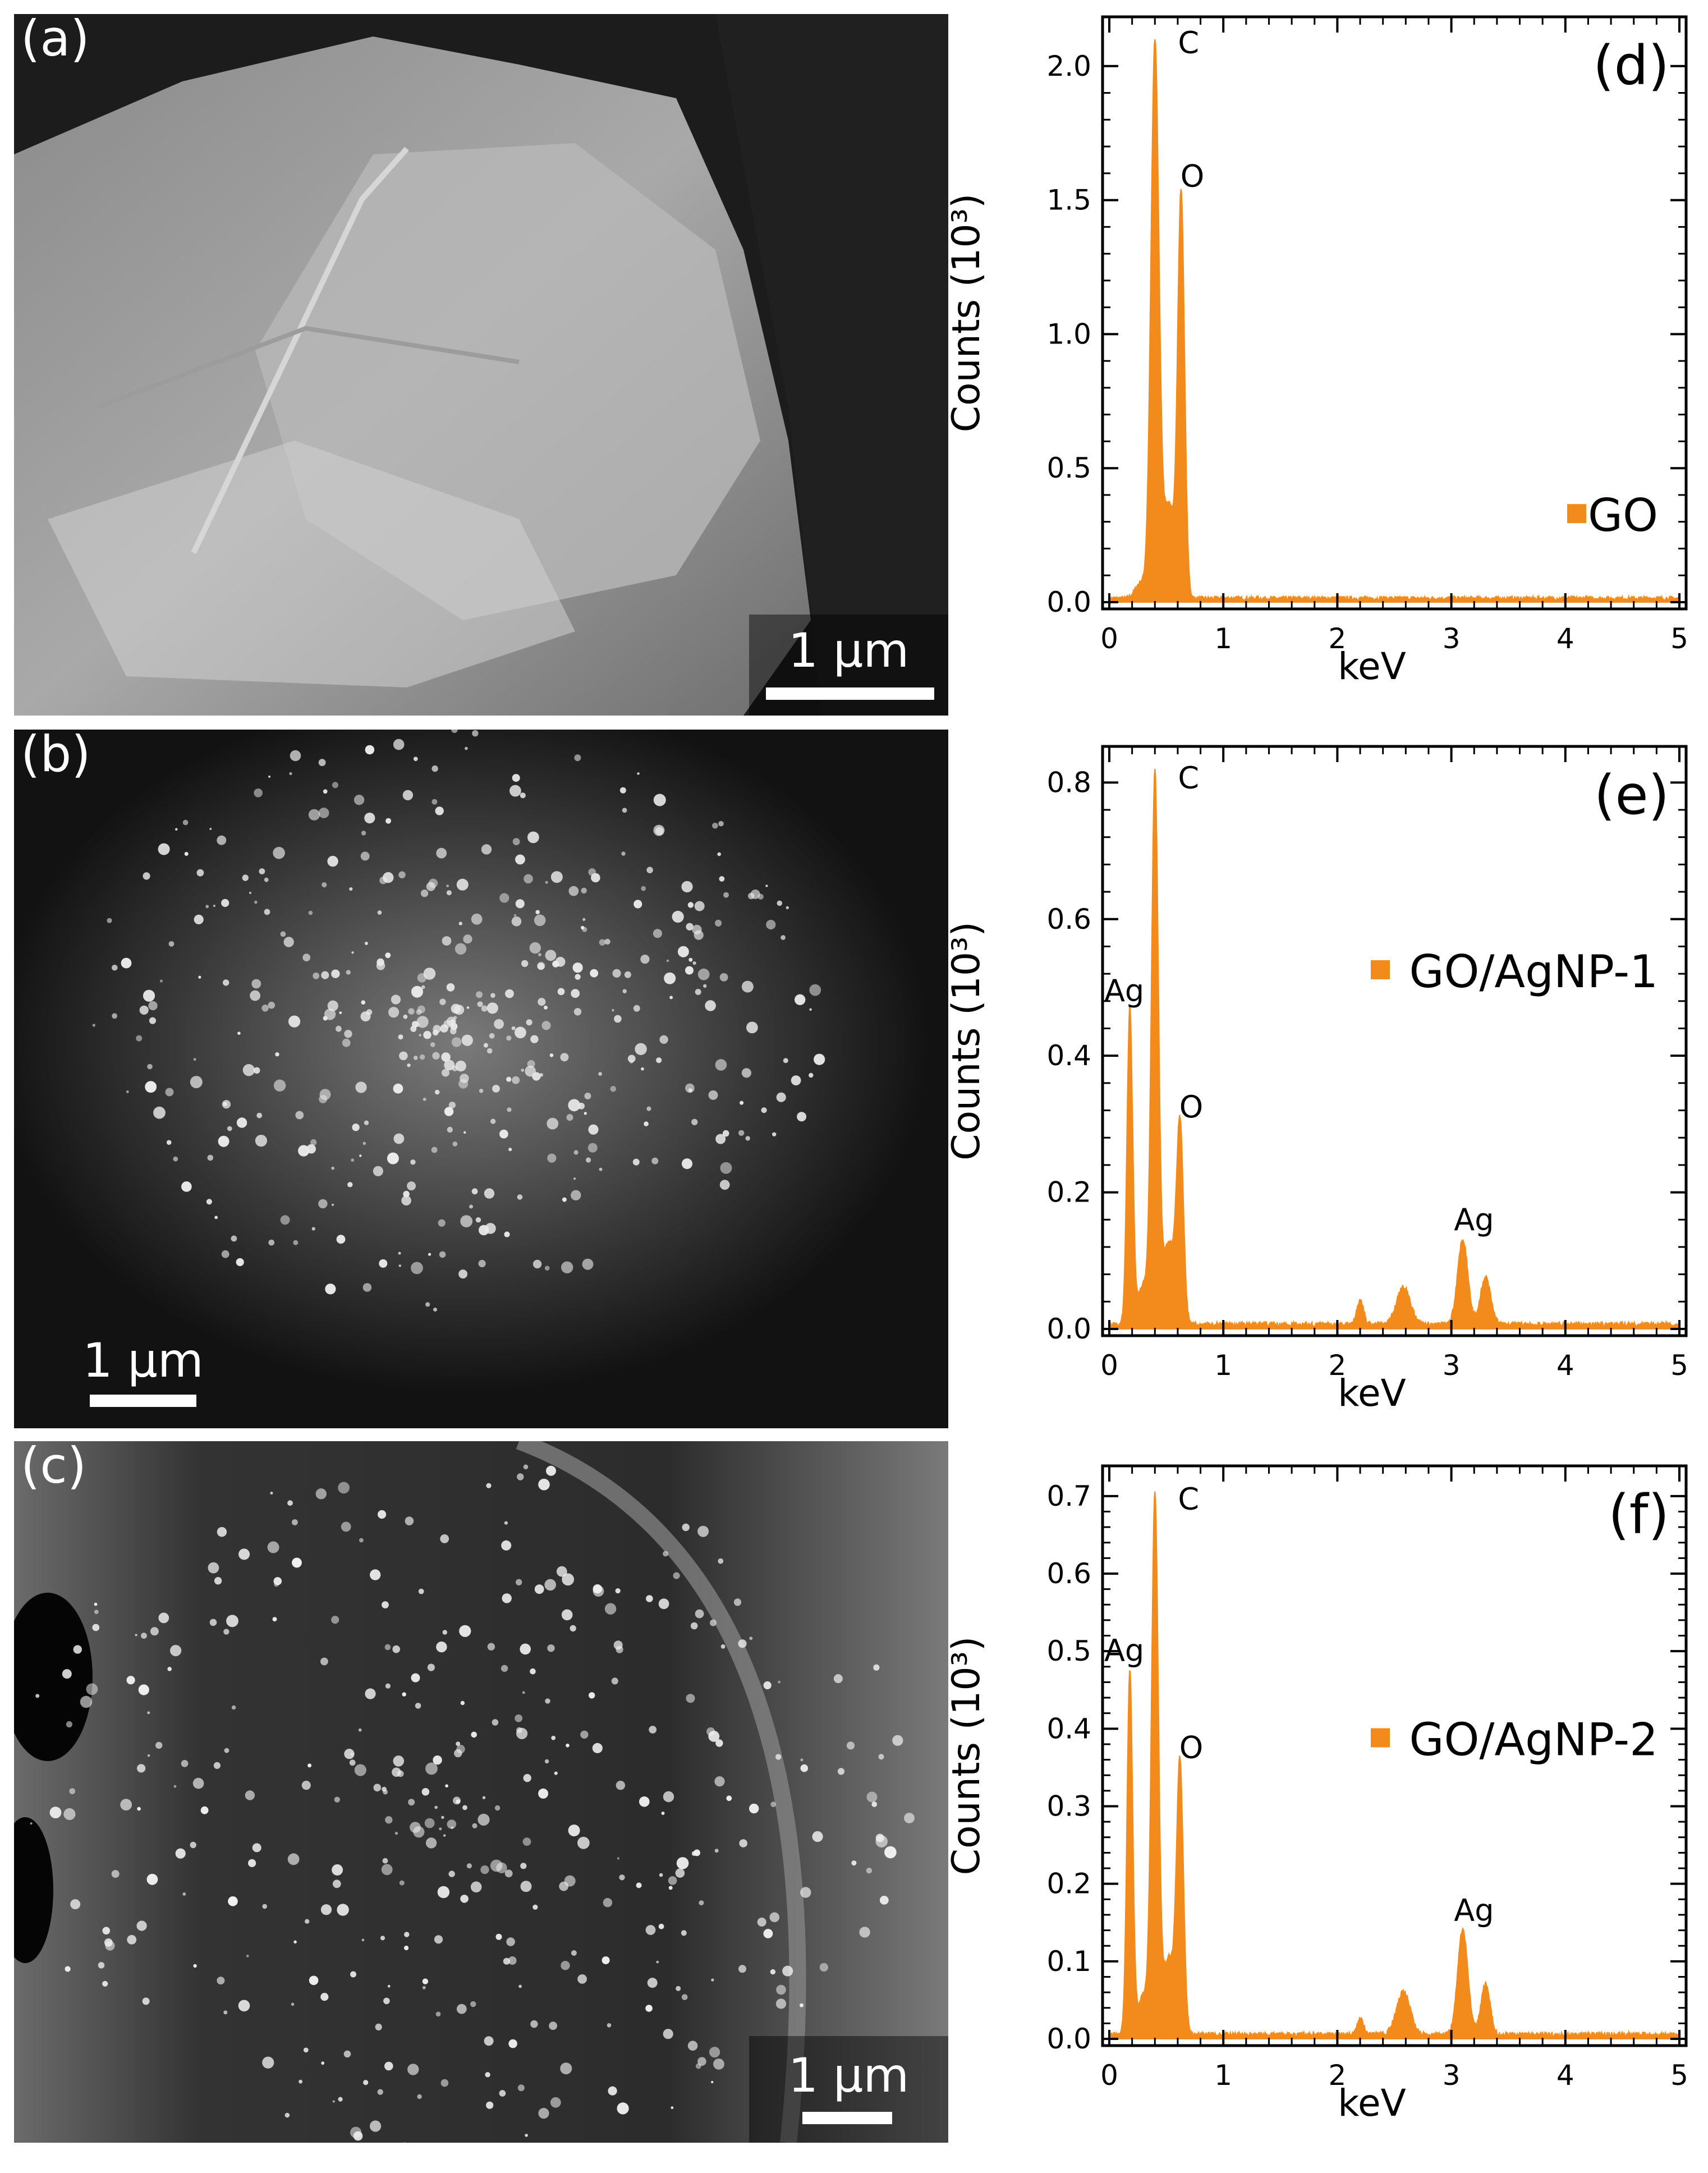 This screenshot has width=1708, height=2173. What do you see at coordinates (1395, 1041) in the screenshot?
I see `plot-frame` at bounding box center [1395, 1041].